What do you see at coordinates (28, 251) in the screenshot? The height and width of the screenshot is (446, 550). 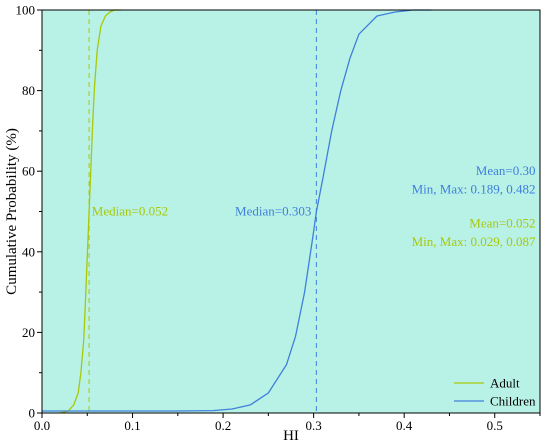 I see `y-tick-label: 40` at bounding box center [28, 251].